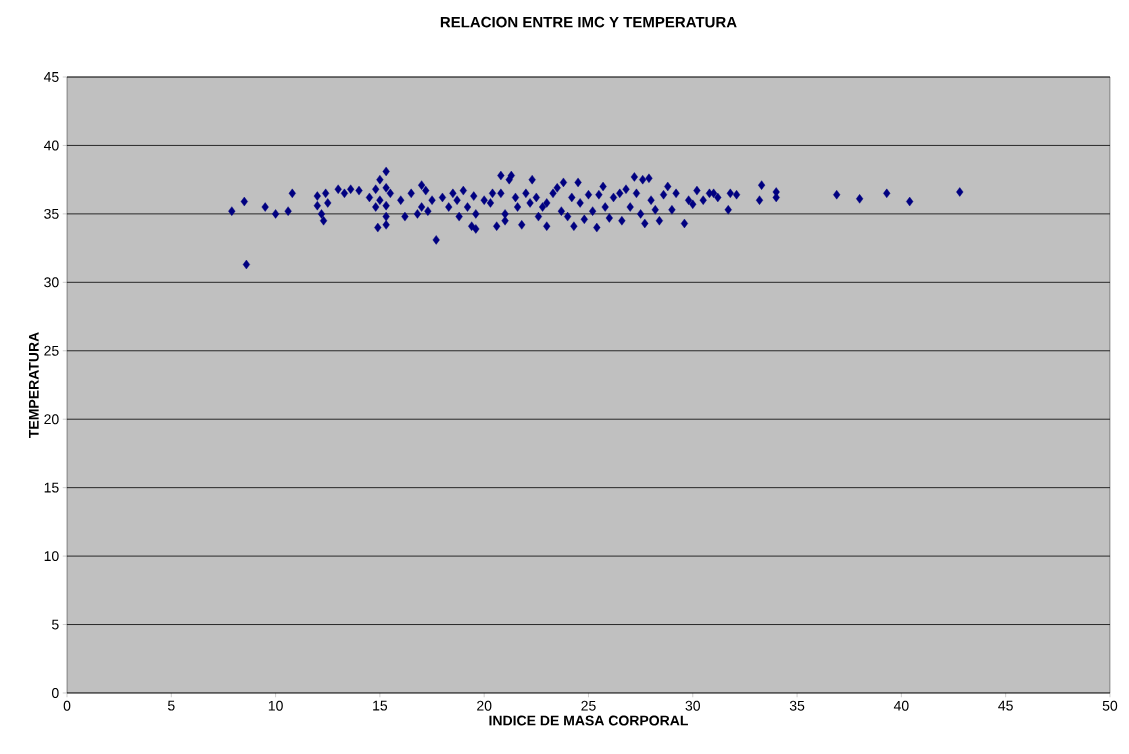 This screenshot has width=1129, height=754. Describe the element at coordinates (380, 705) in the screenshot. I see `x-tick-label: 15` at that location.